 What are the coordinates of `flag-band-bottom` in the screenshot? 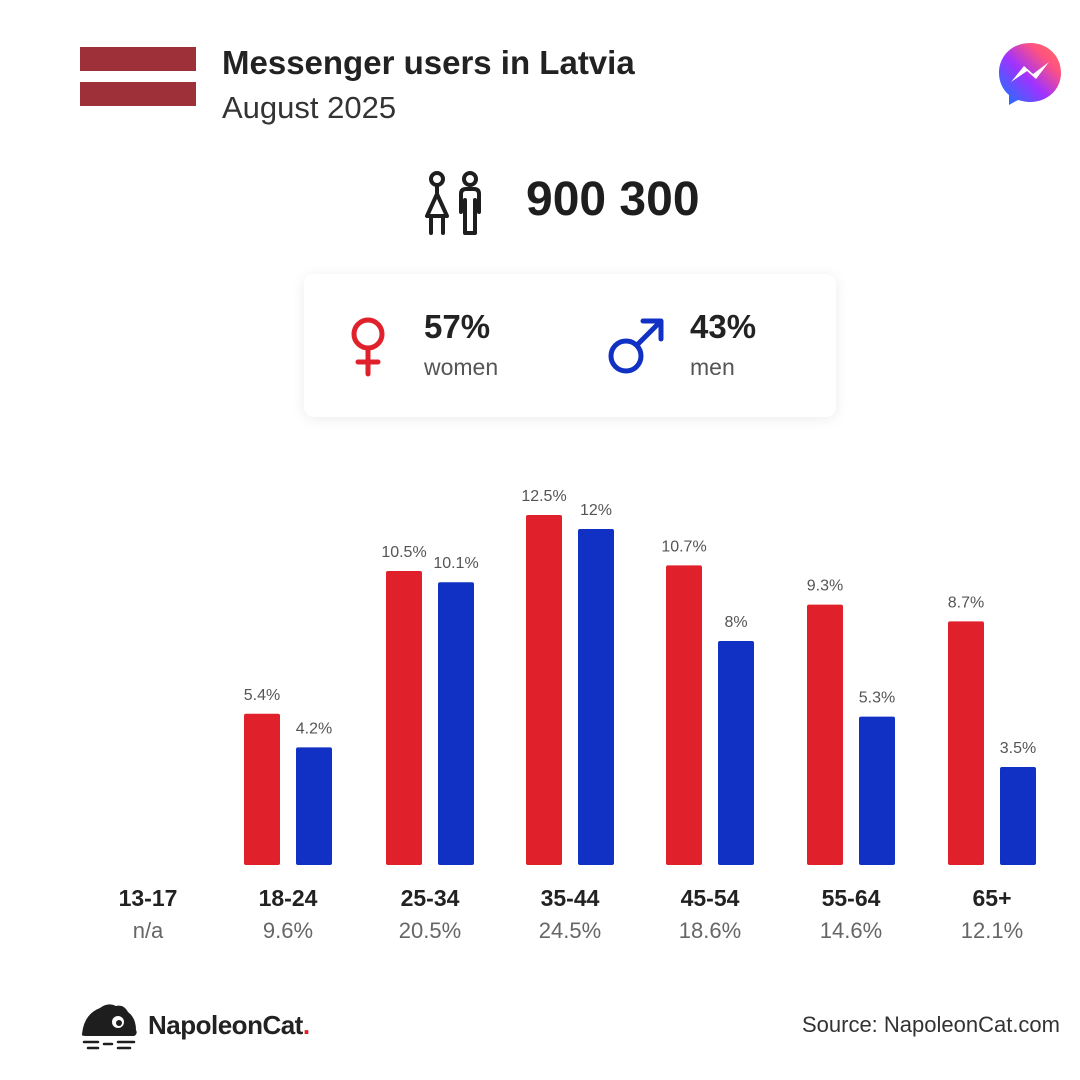 It's located at (138, 94).